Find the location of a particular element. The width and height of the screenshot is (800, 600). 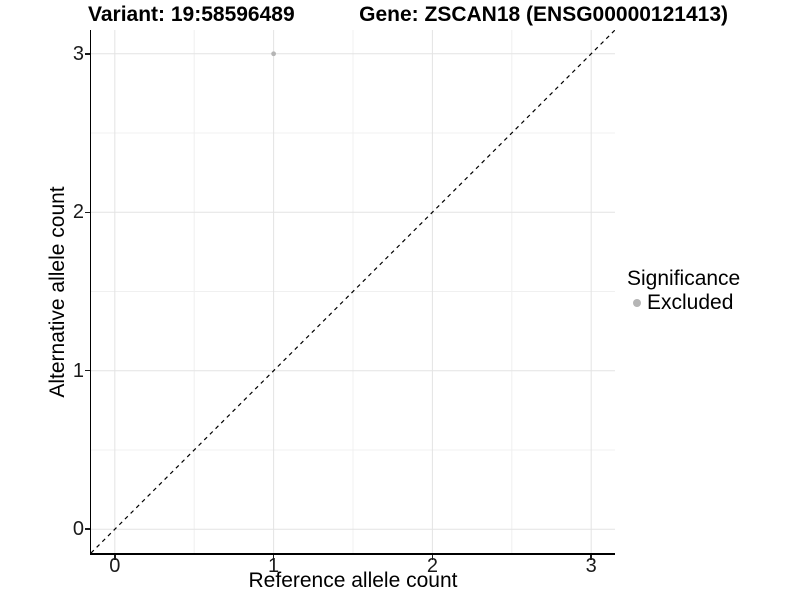

x-tick-label: 1 is located at coordinates (274, 566).